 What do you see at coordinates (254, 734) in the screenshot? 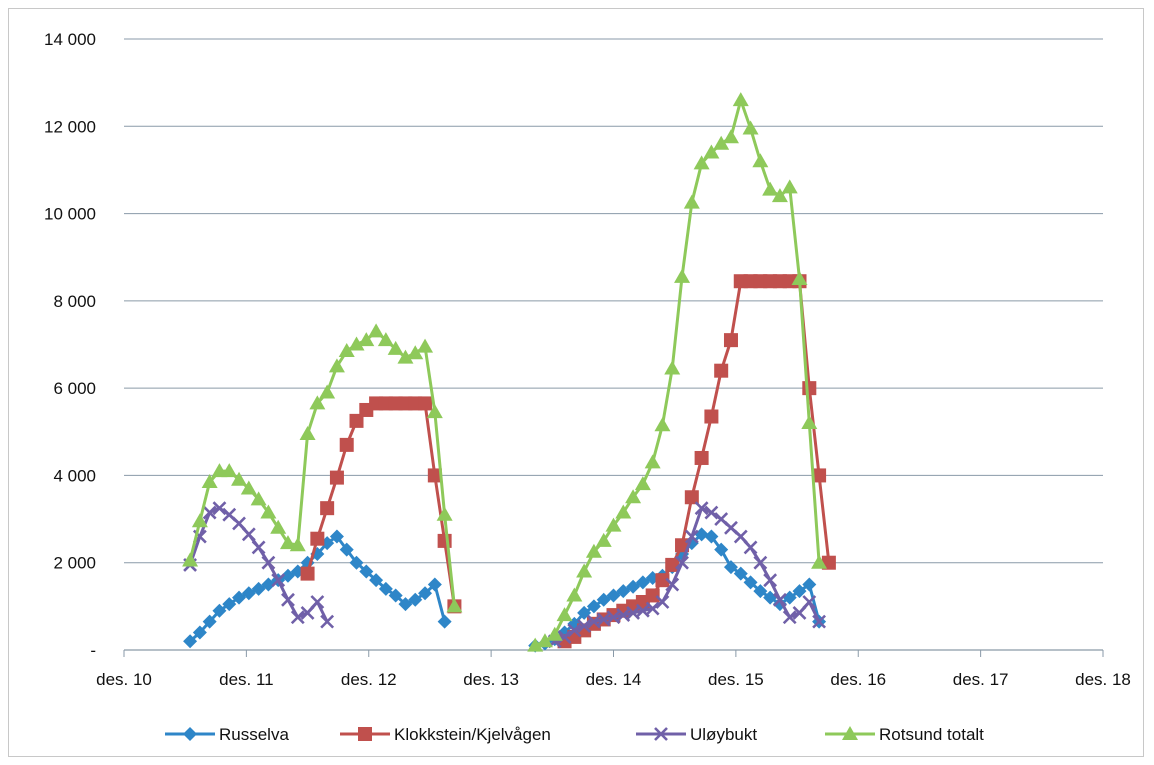
I see `legend-label: Russelva` at bounding box center [254, 734].